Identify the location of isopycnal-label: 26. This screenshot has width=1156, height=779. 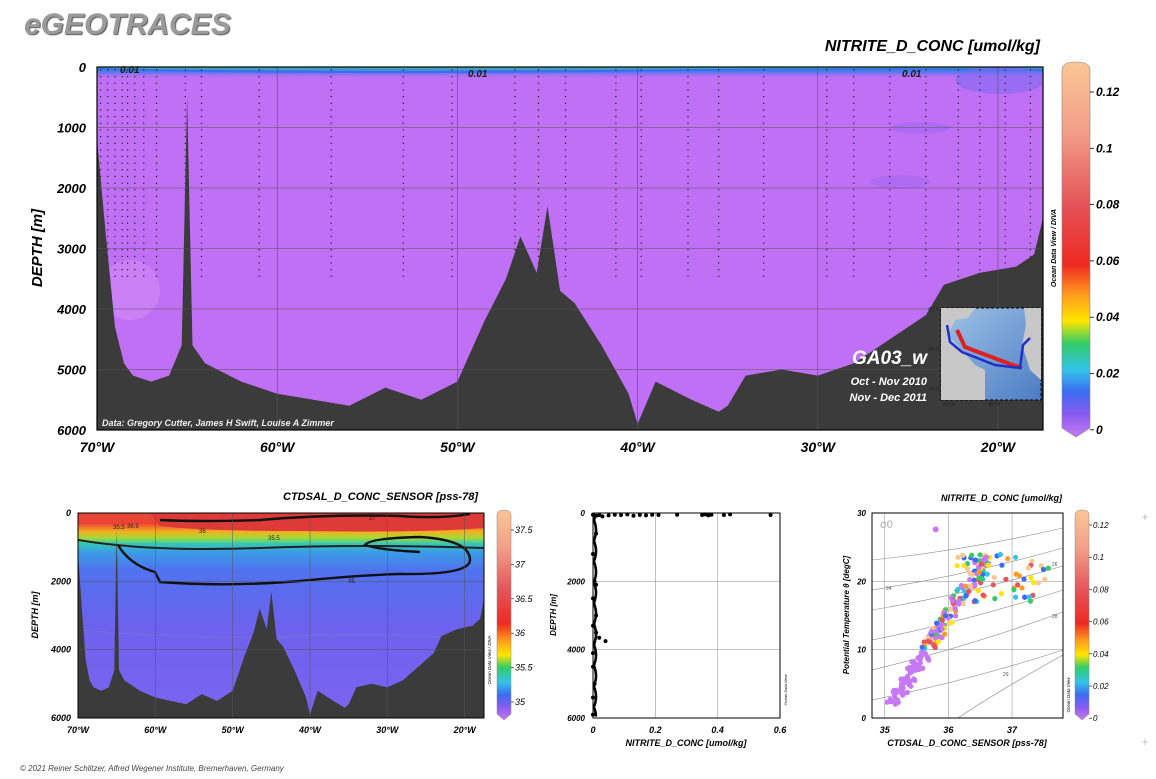
(1055, 565).